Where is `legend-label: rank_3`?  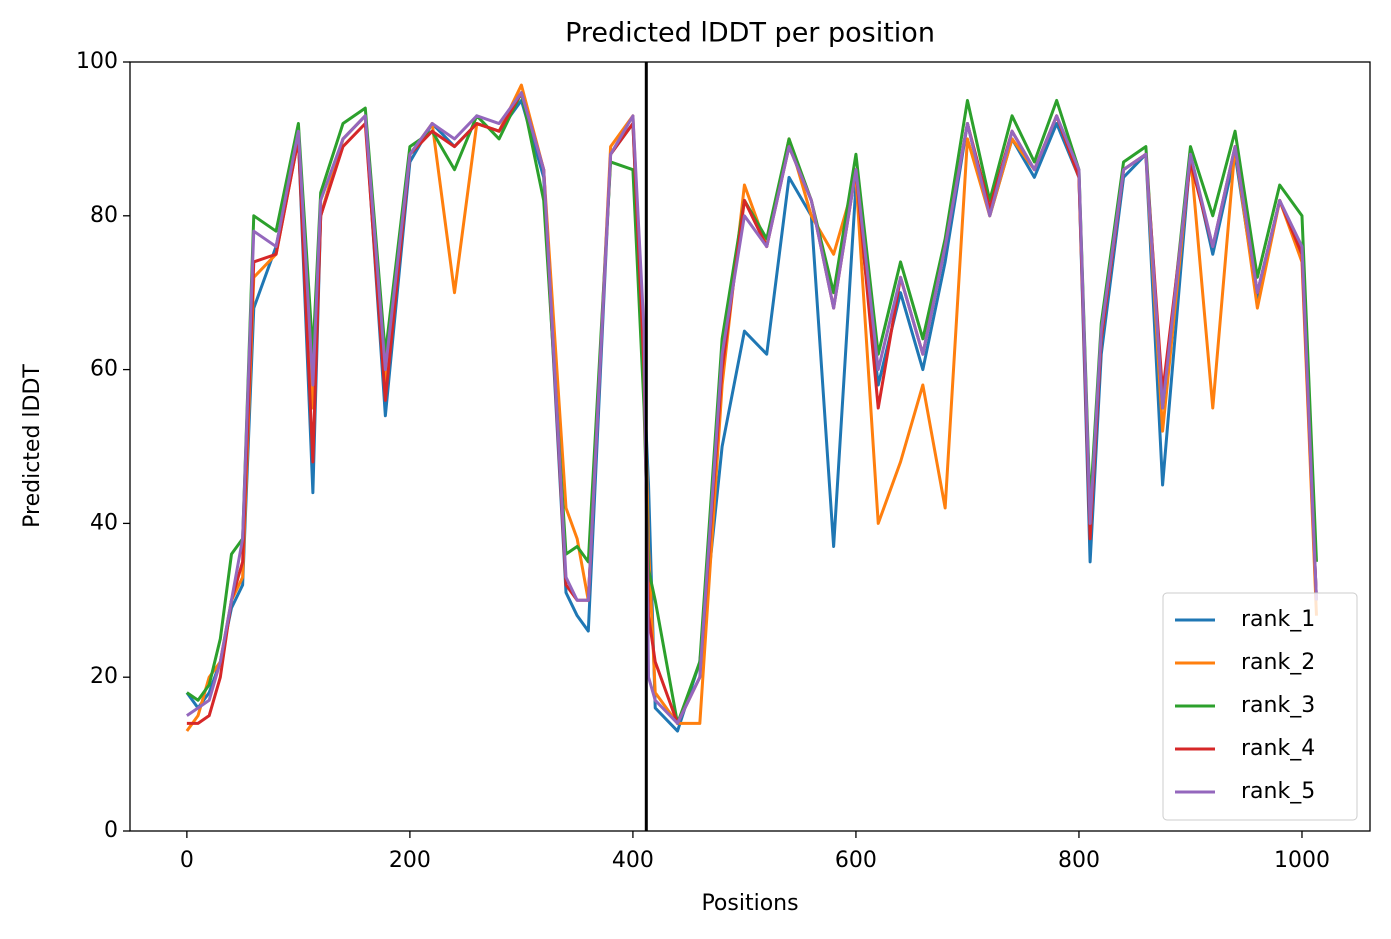
legend-label: rank_3 is located at coordinates (1278, 705).